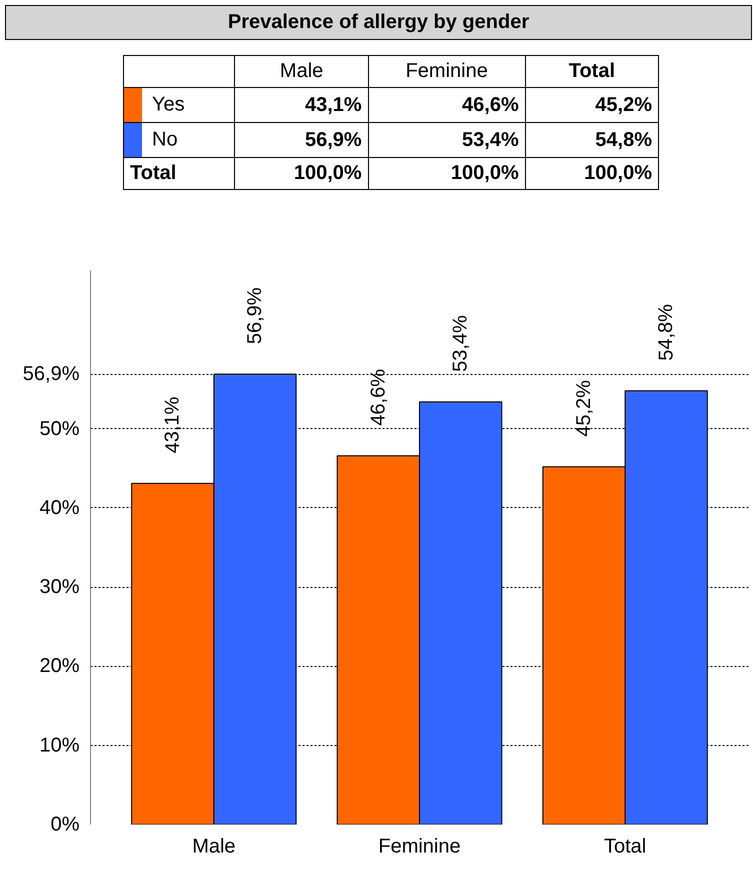 The image size is (753, 881). Describe the element at coordinates (419, 847) in the screenshot. I see `x-tick-label: Feminine` at that location.